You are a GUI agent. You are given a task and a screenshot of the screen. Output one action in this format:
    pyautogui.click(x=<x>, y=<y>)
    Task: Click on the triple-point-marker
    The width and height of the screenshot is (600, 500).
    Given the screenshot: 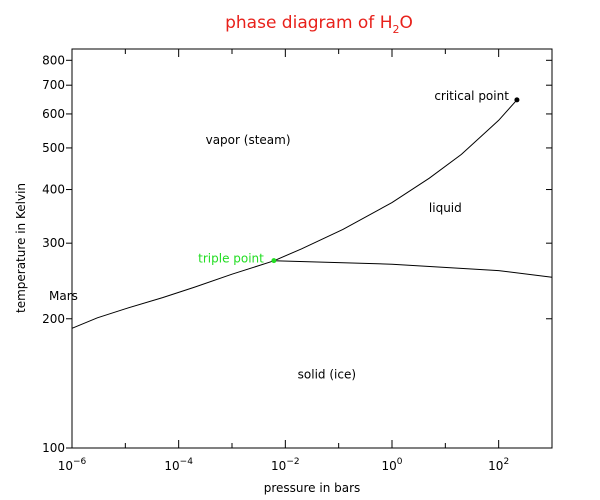 What is the action you would take?
    pyautogui.click(x=274, y=261)
    